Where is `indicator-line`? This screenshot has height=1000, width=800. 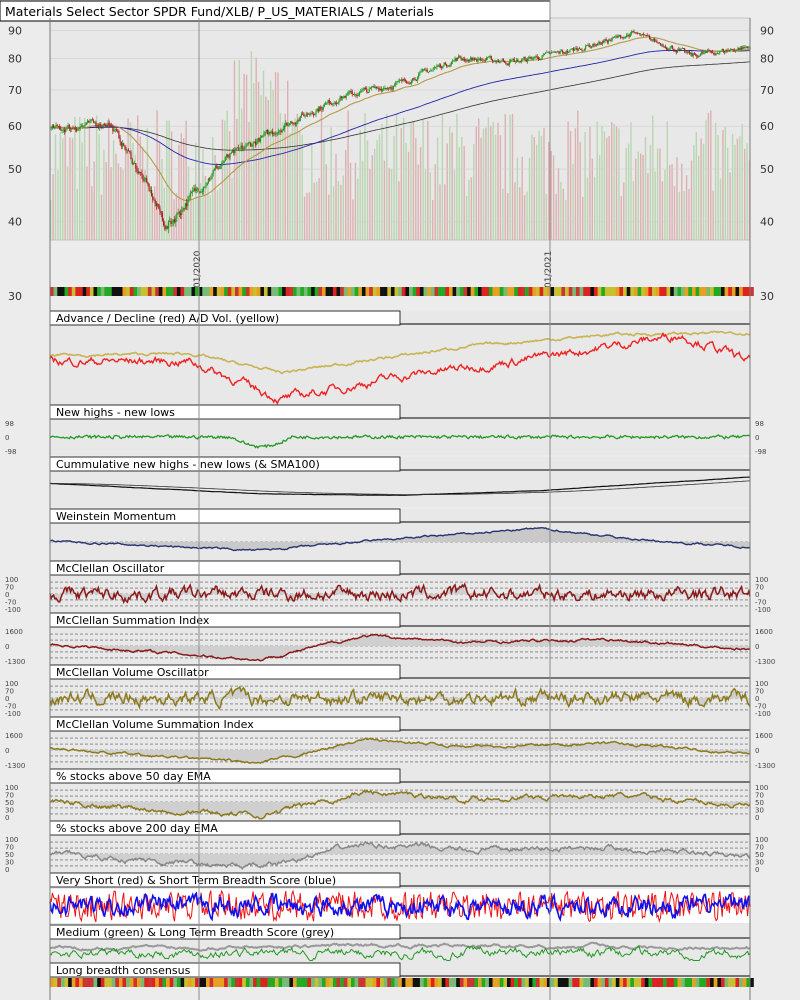 indicator-line is located at coordinates (400, 697).